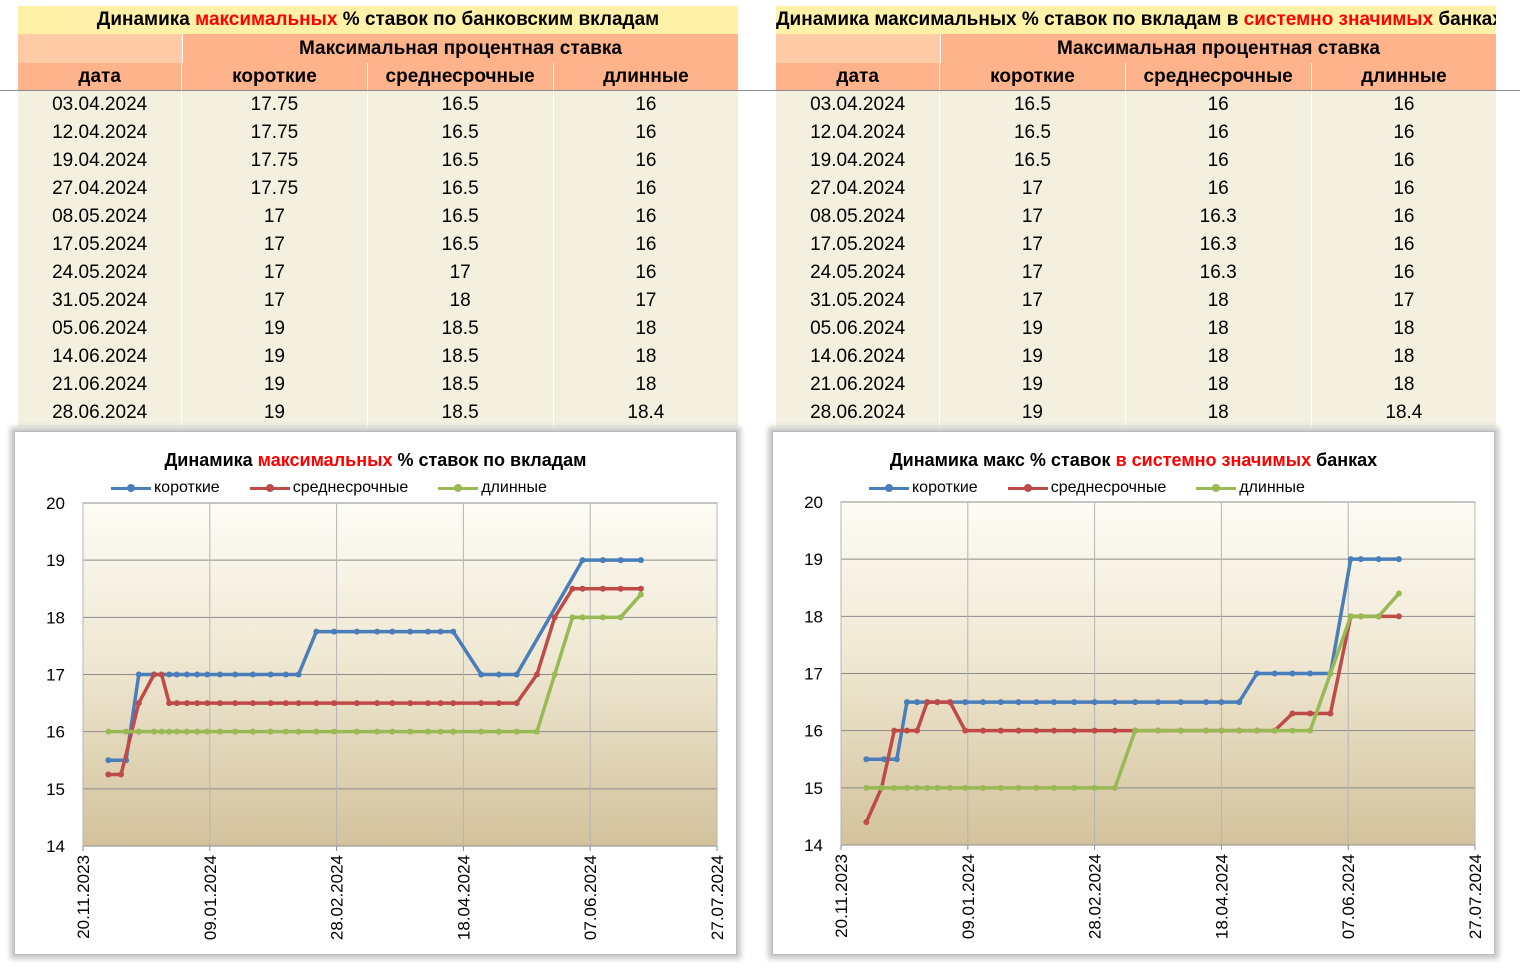 The image size is (1520, 970). I want to click on table-row: 28.06.2024 19 18 18.4, so click(1136, 413).